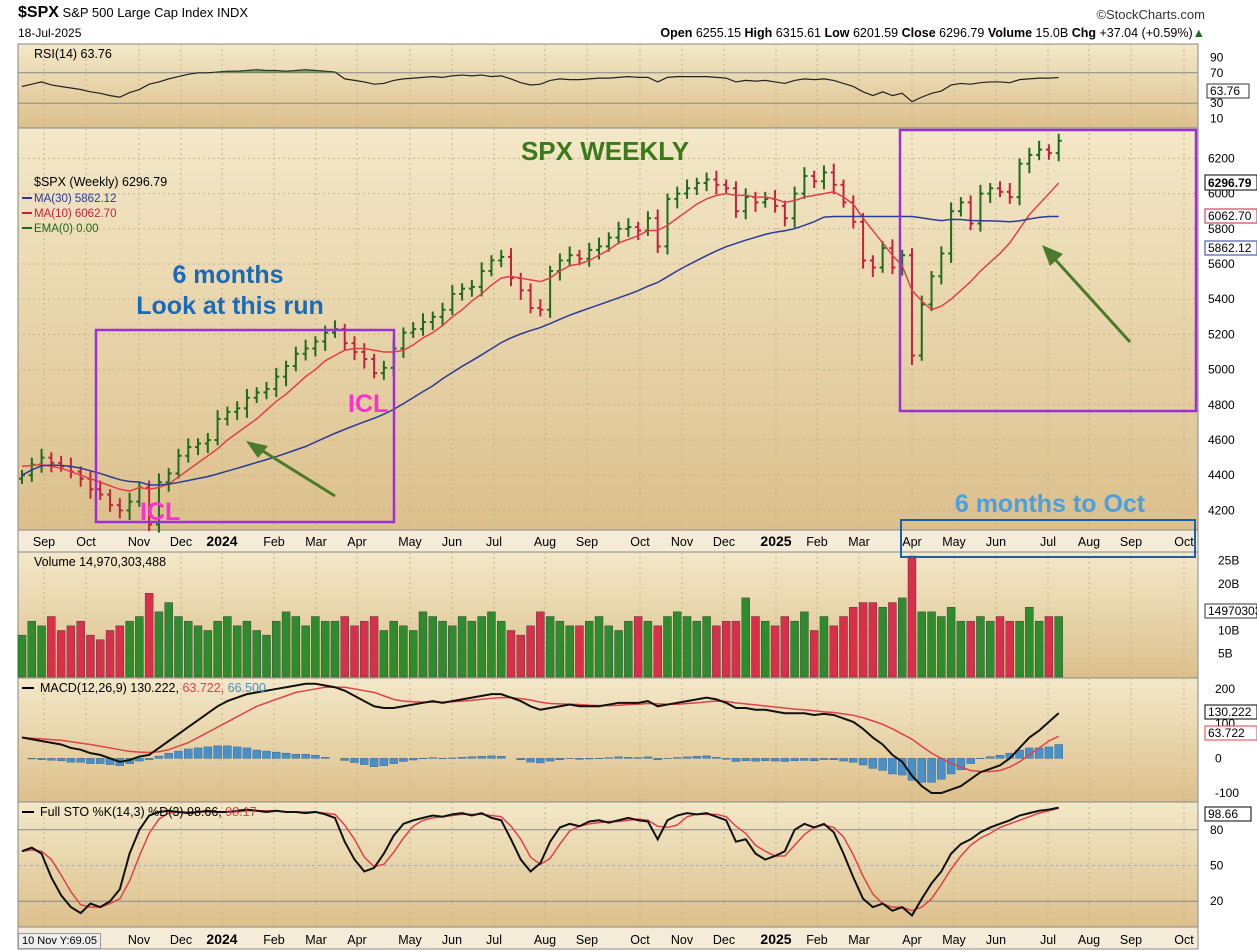  What do you see at coordinates (1223, 814) in the screenshot?
I see `sto-tag: 98.66` at bounding box center [1223, 814].